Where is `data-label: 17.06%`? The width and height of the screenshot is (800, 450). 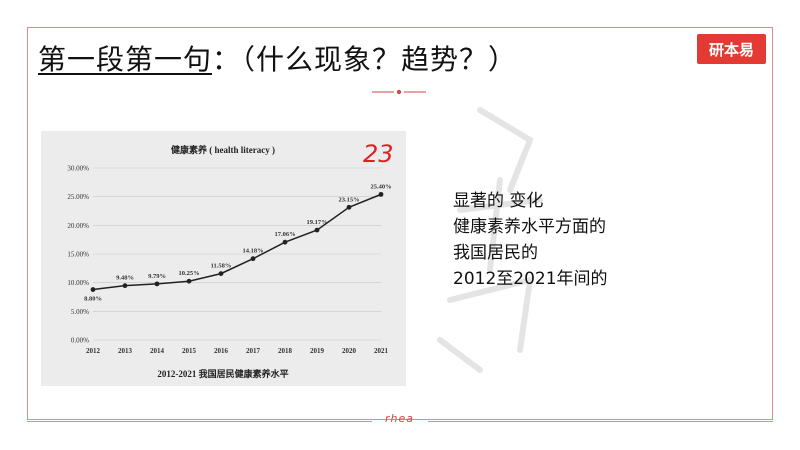
data-label: 17.06% is located at coordinates (284, 234).